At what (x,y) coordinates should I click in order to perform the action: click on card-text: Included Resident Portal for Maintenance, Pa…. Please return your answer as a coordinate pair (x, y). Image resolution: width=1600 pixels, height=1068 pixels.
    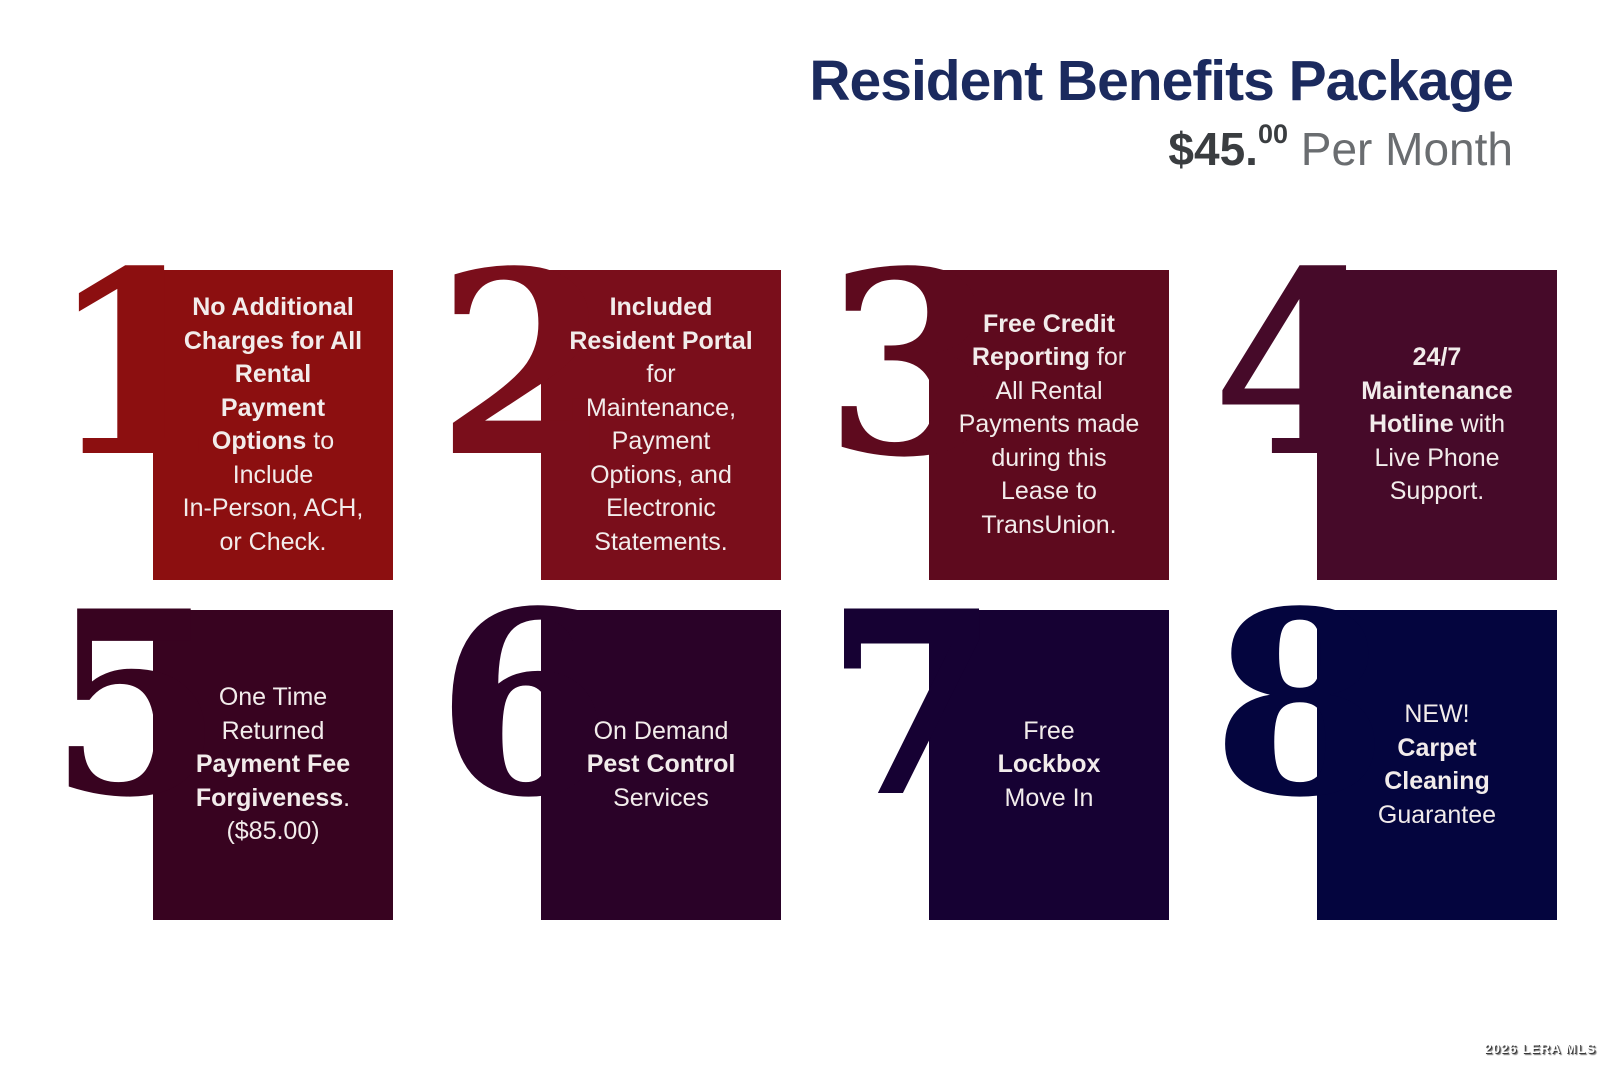
    Looking at the image, I should click on (661, 424).